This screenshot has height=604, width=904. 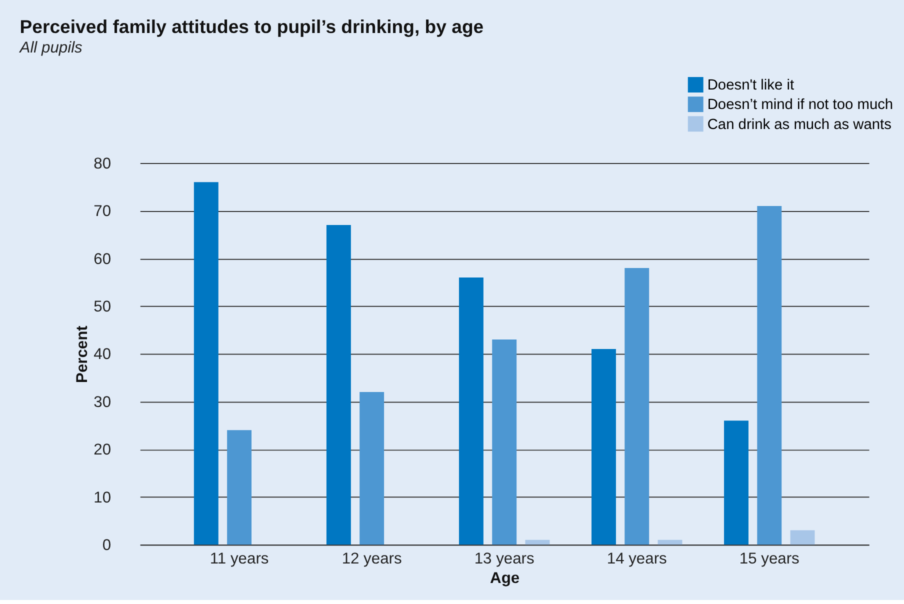 What do you see at coordinates (103, 307) in the screenshot?
I see `y-tick-label: 50` at bounding box center [103, 307].